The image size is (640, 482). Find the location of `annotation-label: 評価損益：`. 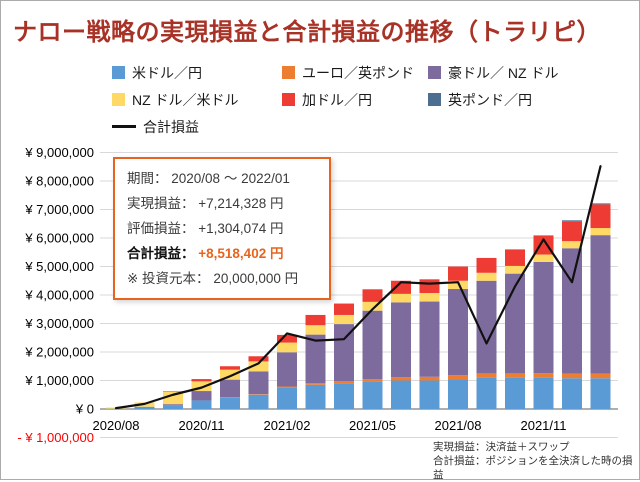

annotation-label: 評価損益： is located at coordinates (161, 228).